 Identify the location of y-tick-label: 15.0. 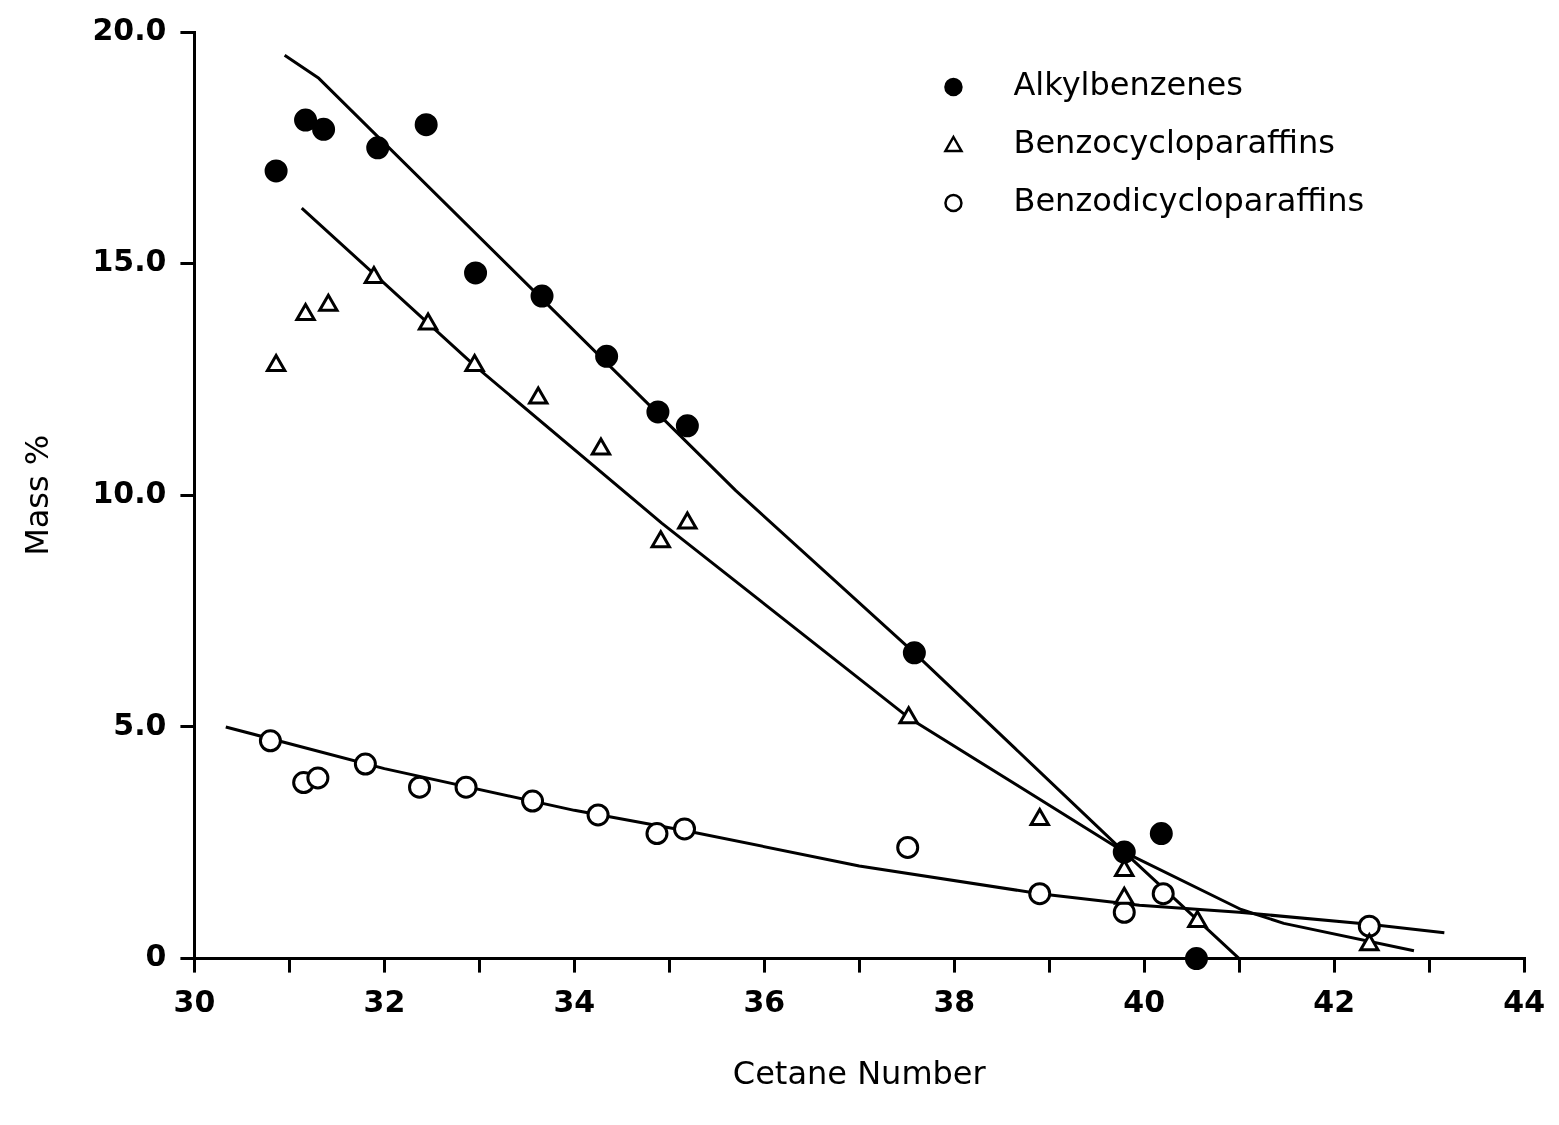
(129, 261).